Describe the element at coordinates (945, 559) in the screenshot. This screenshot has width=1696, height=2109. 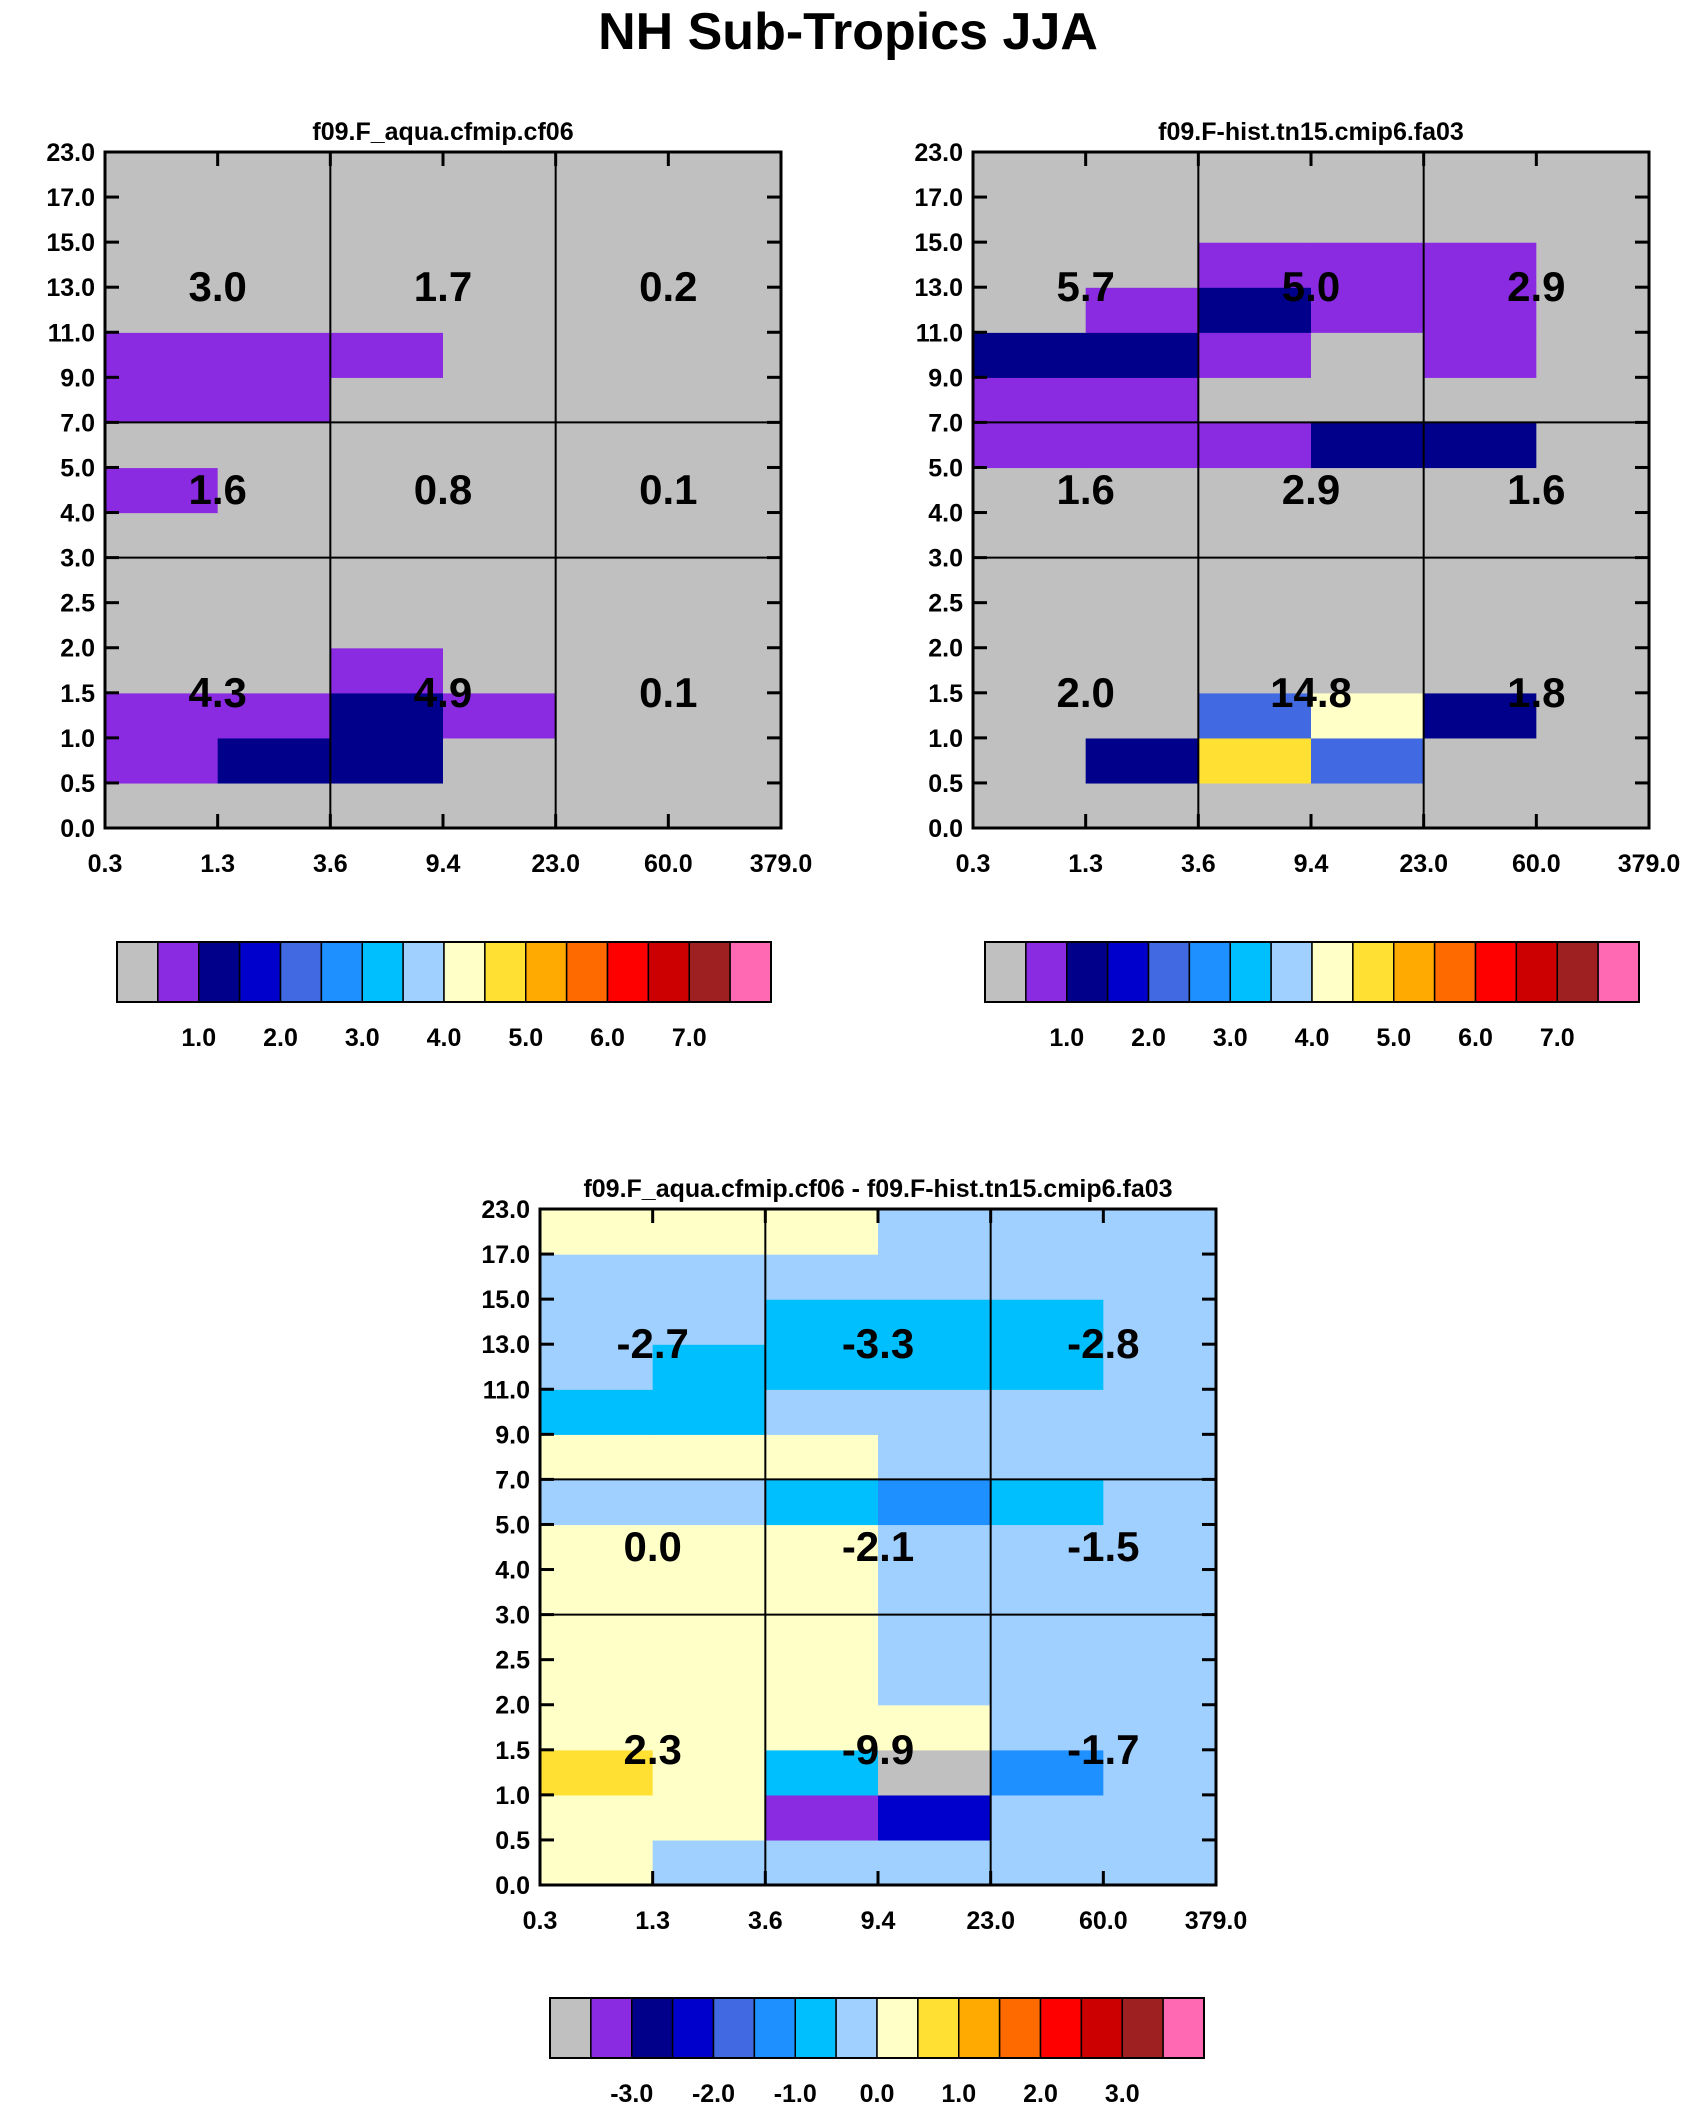
I see `y-tick-label: 3.0` at that location.